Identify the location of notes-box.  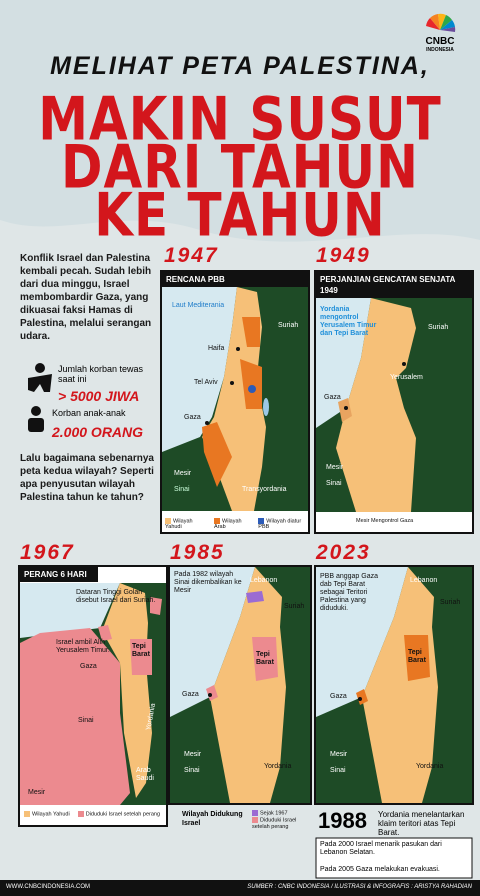
(394, 858).